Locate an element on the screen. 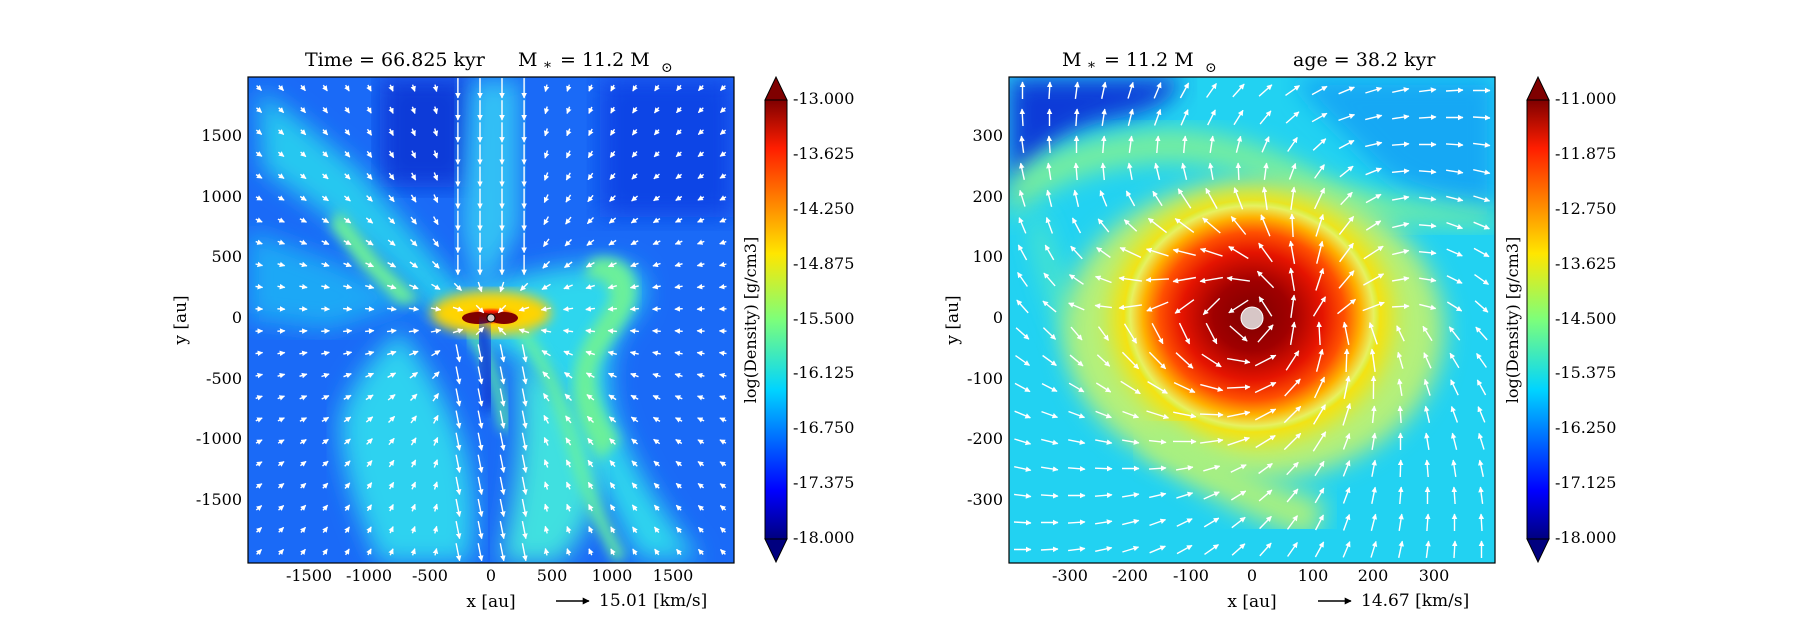  colorbar-tick-label: -15.500 is located at coordinates (823, 318).